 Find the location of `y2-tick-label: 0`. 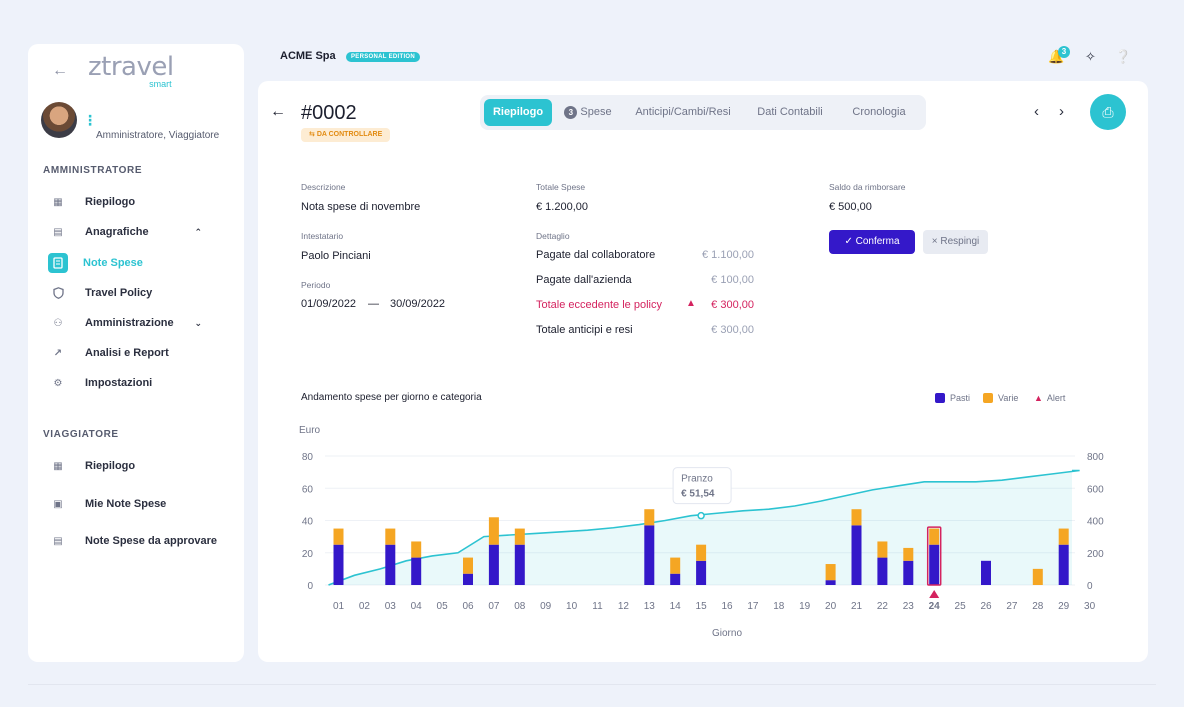

y2-tick-label: 0 is located at coordinates (1090, 586).